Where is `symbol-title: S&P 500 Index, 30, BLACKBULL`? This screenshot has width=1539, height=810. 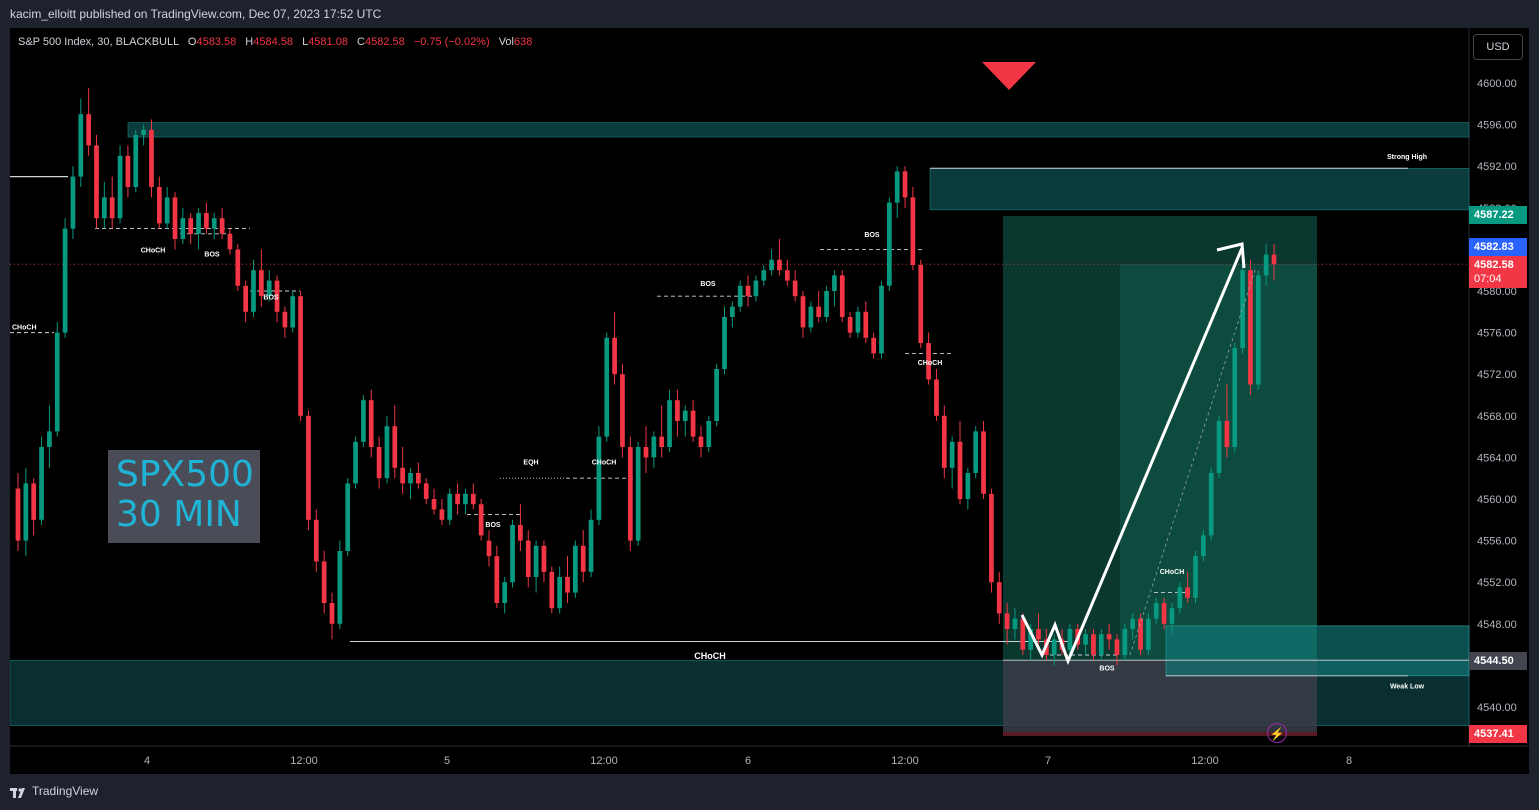 symbol-title: S&P 500 Index, 30, BLACKBULL is located at coordinates (98, 42).